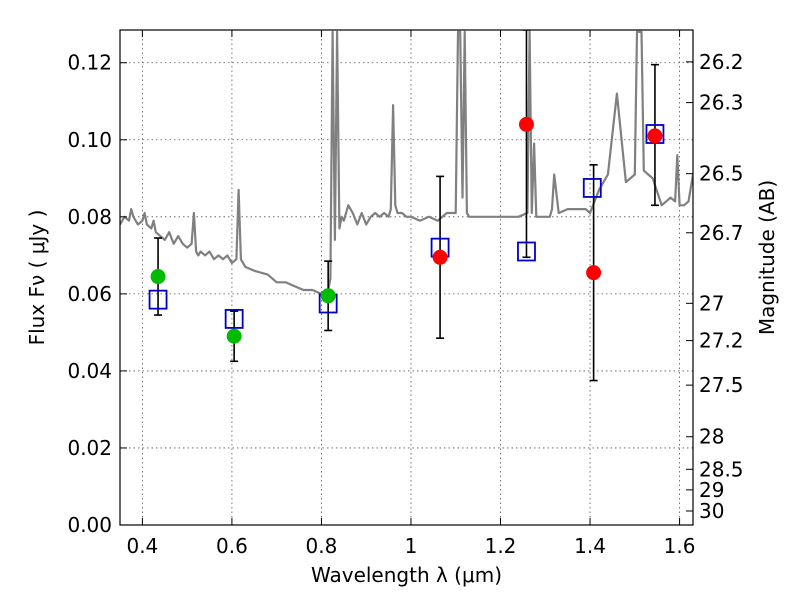 The width and height of the screenshot is (800, 600). Describe the element at coordinates (711, 437) in the screenshot. I see `mag-tick-label: 28` at that location.